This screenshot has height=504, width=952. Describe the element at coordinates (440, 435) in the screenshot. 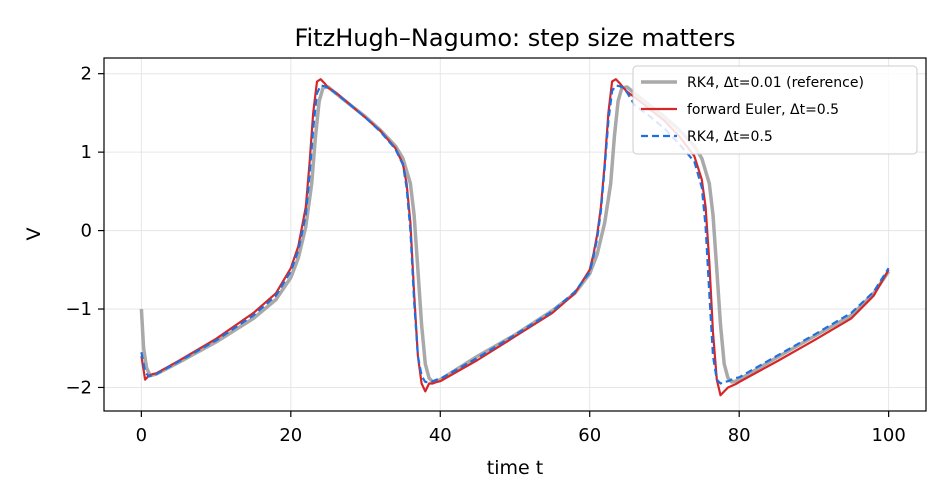

I see `x-tick-label: 40` at that location.